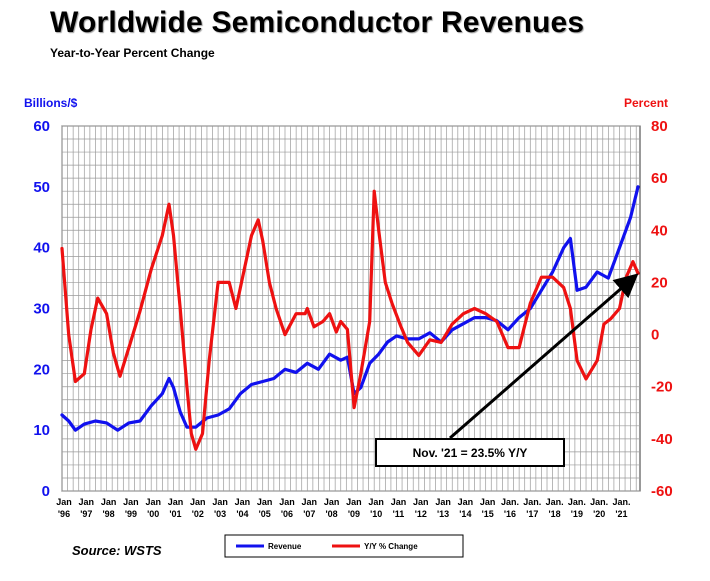  Describe the element at coordinates (287, 514) in the screenshot. I see `x-tick-label-year: '06` at that location.